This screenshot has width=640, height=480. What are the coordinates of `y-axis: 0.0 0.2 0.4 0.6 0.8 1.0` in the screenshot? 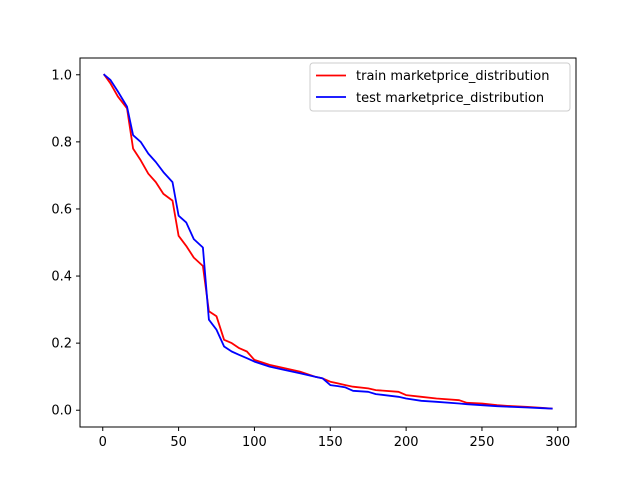 It's located at (65, 243).